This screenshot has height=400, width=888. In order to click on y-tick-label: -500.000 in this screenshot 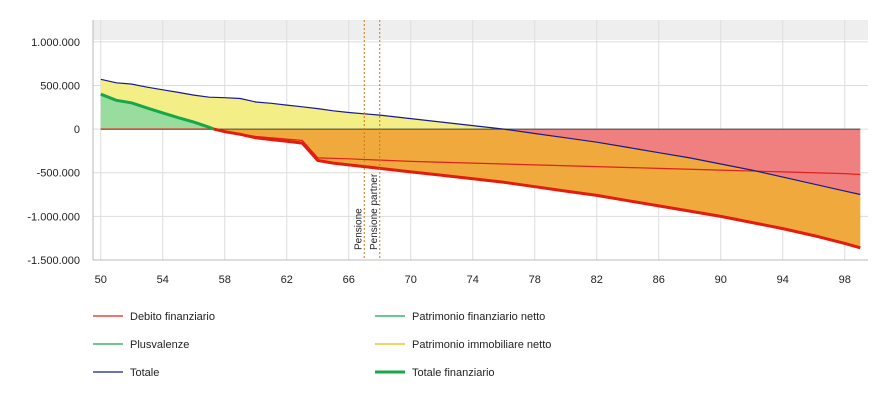, I will do `click(58, 174)`.